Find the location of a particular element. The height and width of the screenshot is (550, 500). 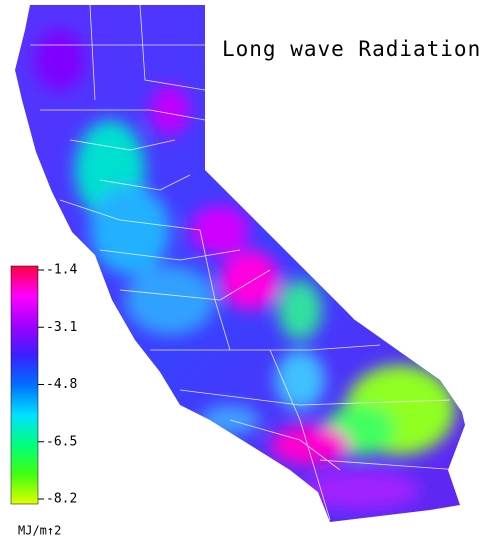

colorbar is located at coordinates (24, 385).